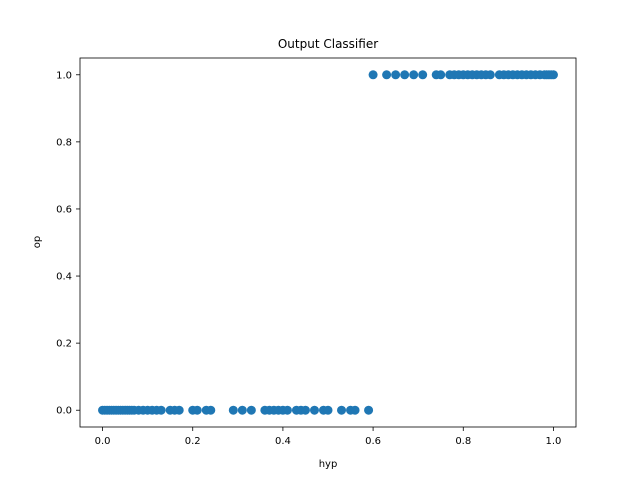 Image resolution: width=640 pixels, height=480 pixels. Describe the element at coordinates (554, 441) in the screenshot. I see `x-tick-label: 1.0` at that location.